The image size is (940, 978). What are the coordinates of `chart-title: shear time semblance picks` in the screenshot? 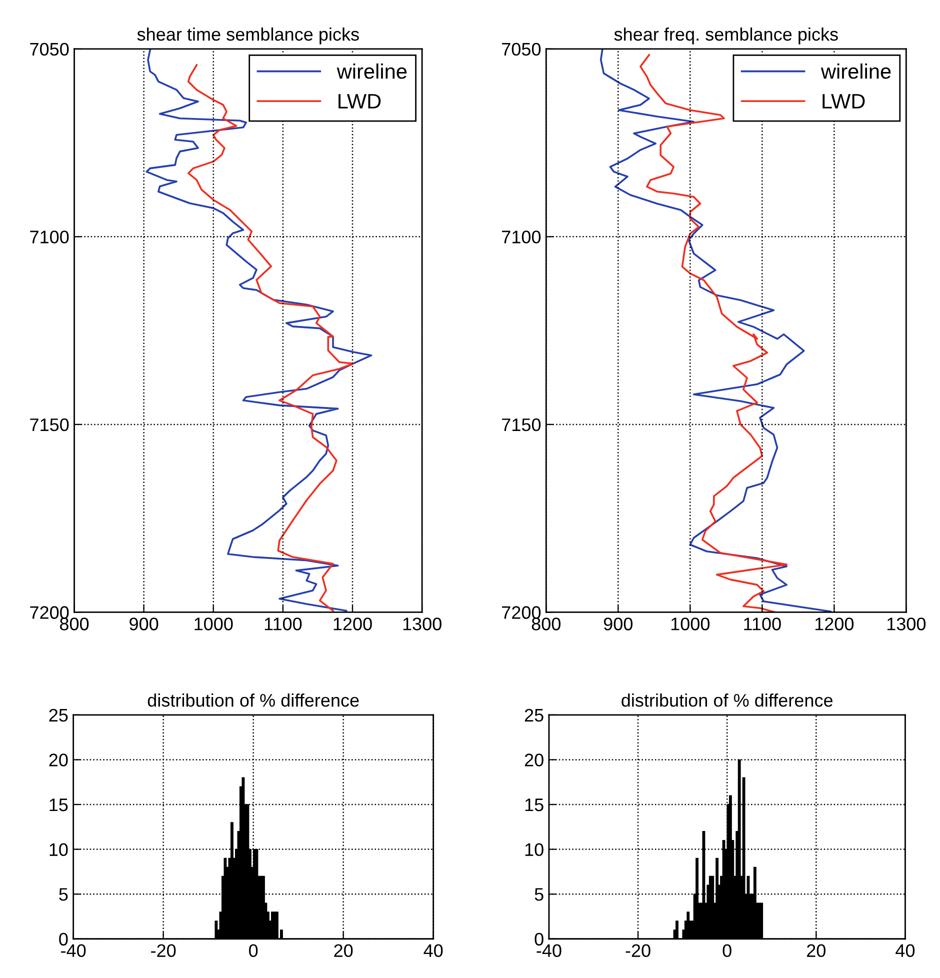 It's located at (248, 35).